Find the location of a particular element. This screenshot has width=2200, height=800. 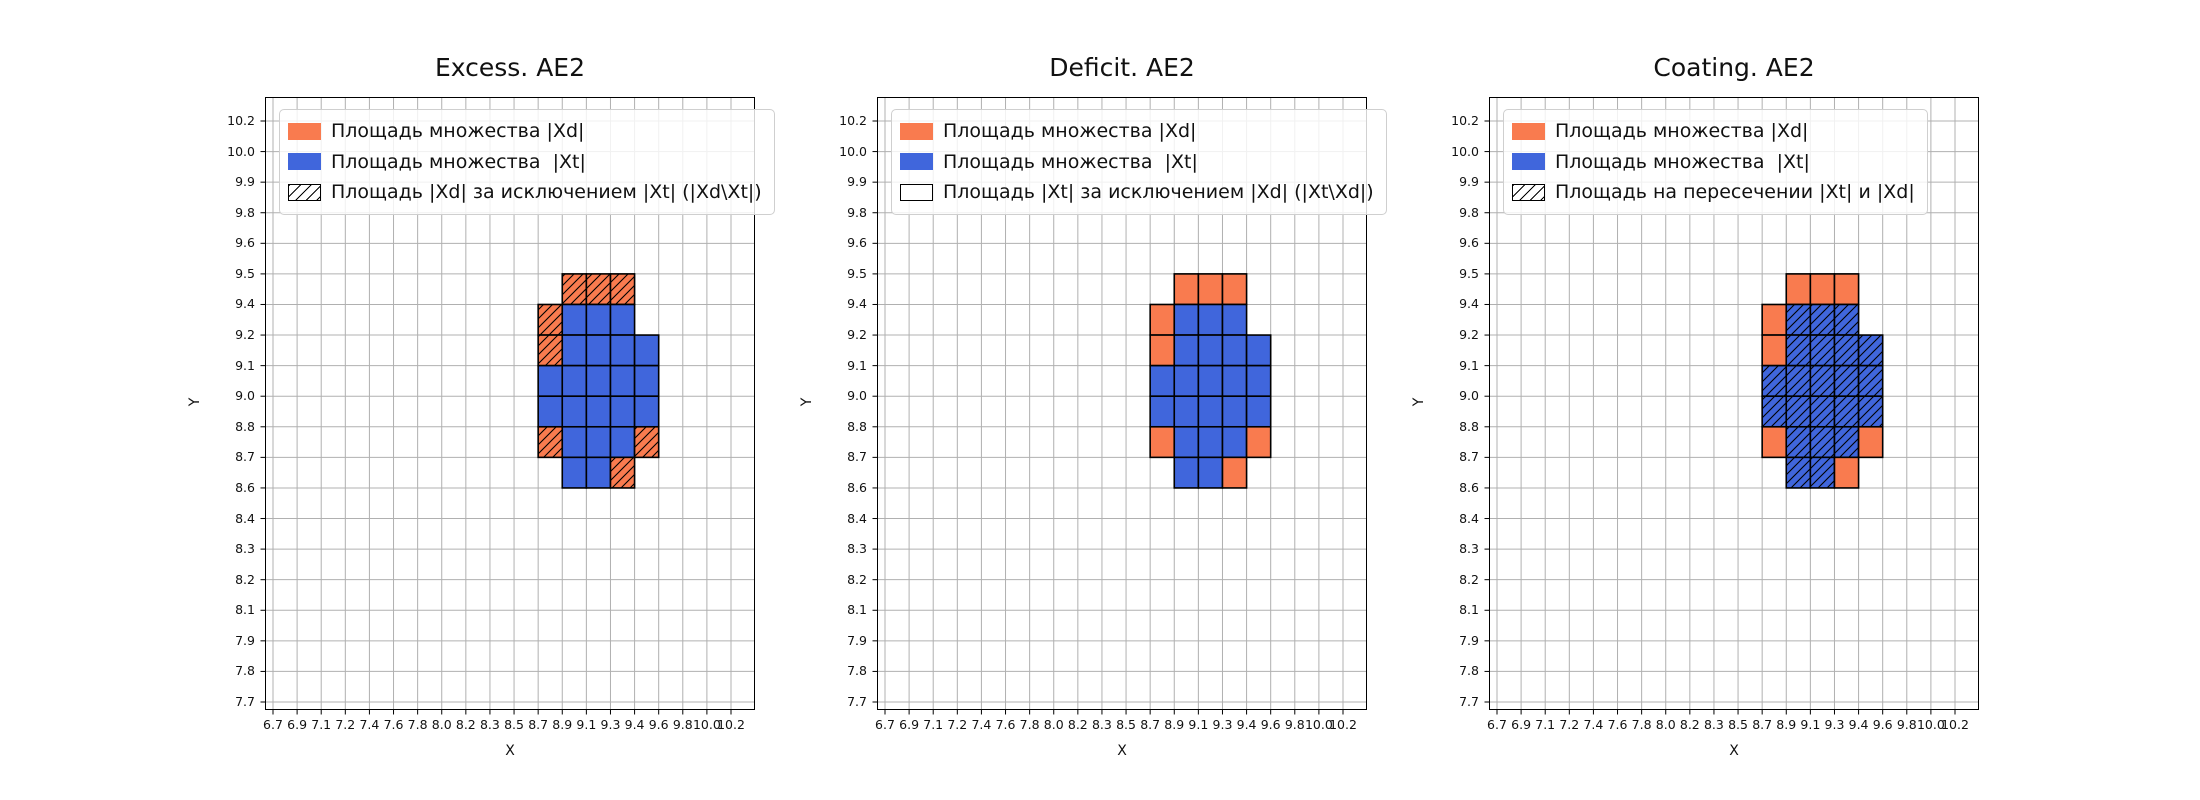

x-tick-label: 7.6 is located at coordinates (393, 724).